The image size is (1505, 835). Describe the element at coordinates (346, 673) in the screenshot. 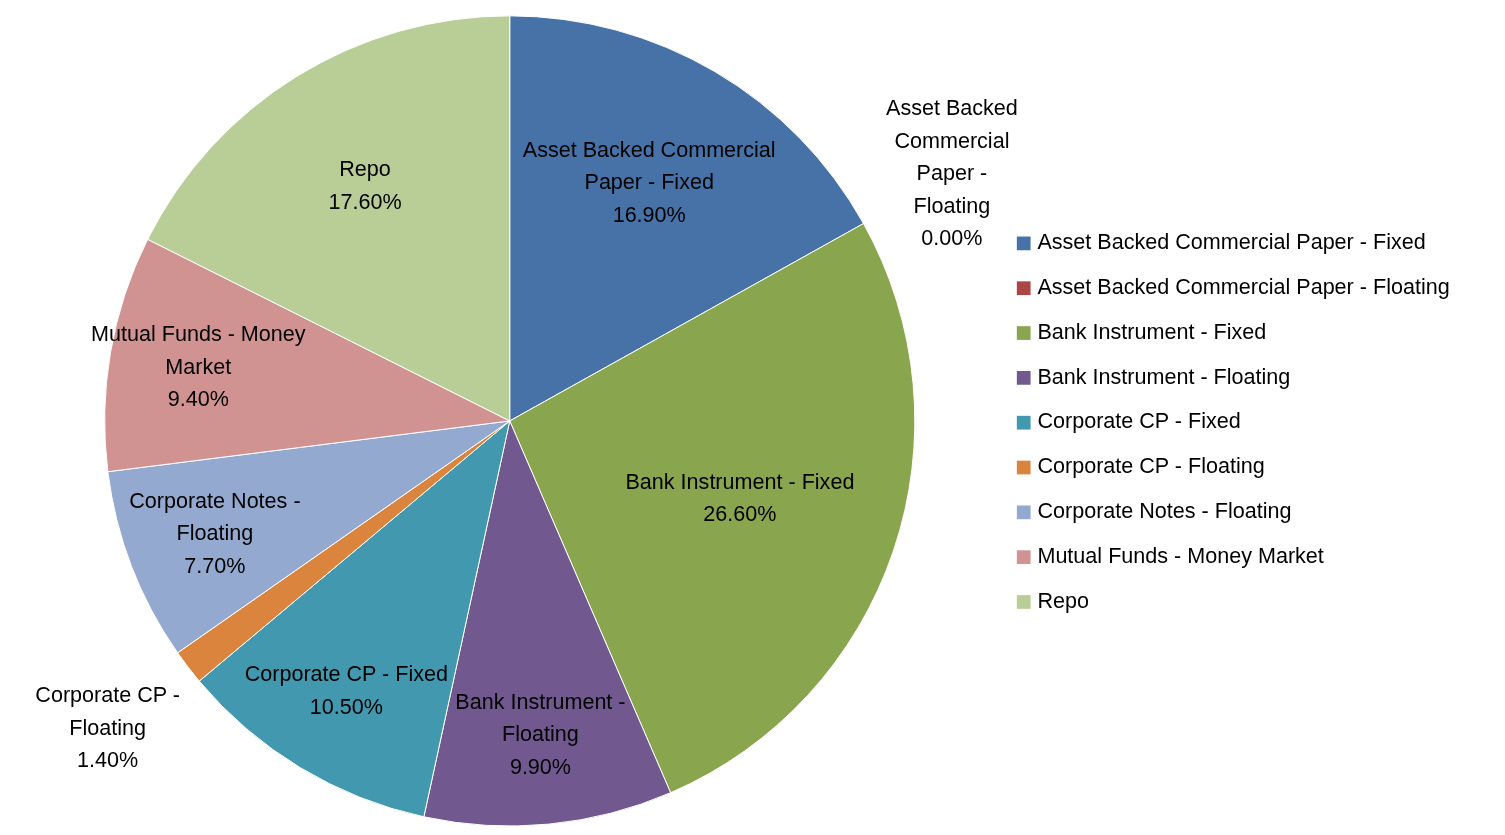

I see `slice-label: Corporate CP - Fixed` at that location.